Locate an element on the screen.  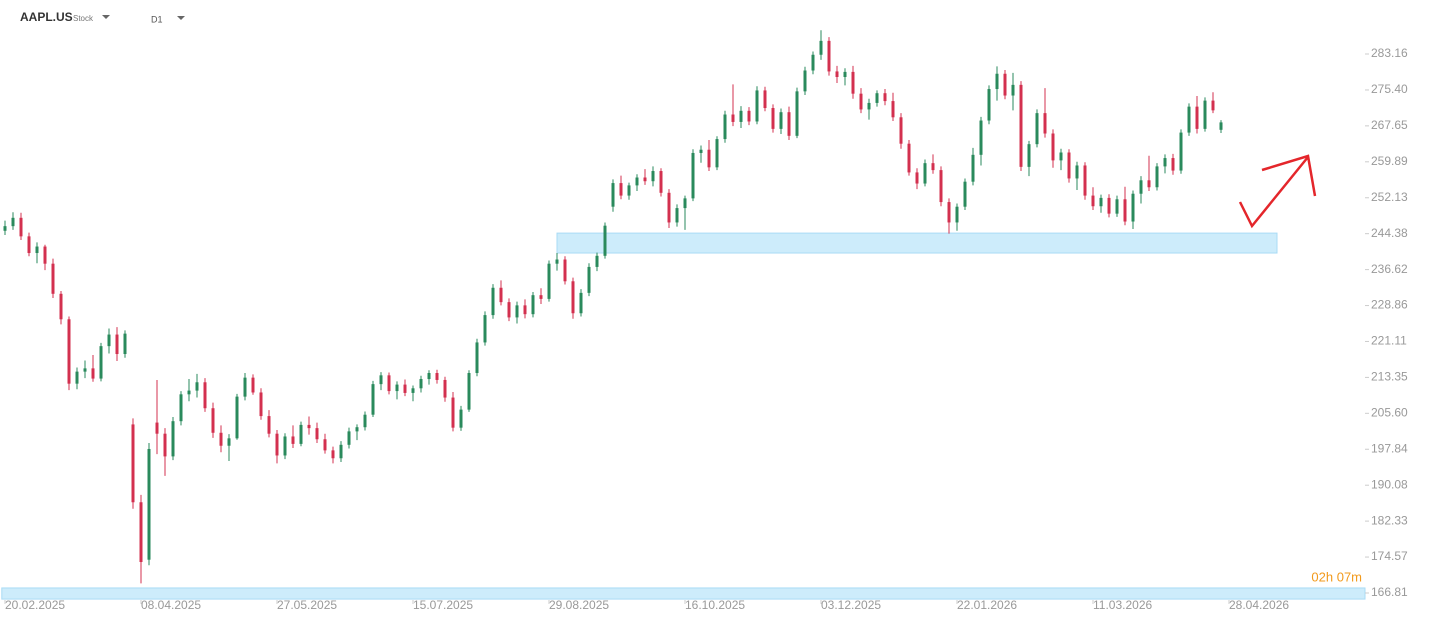
y-tick-label: 259.89 is located at coordinates (1389, 161).